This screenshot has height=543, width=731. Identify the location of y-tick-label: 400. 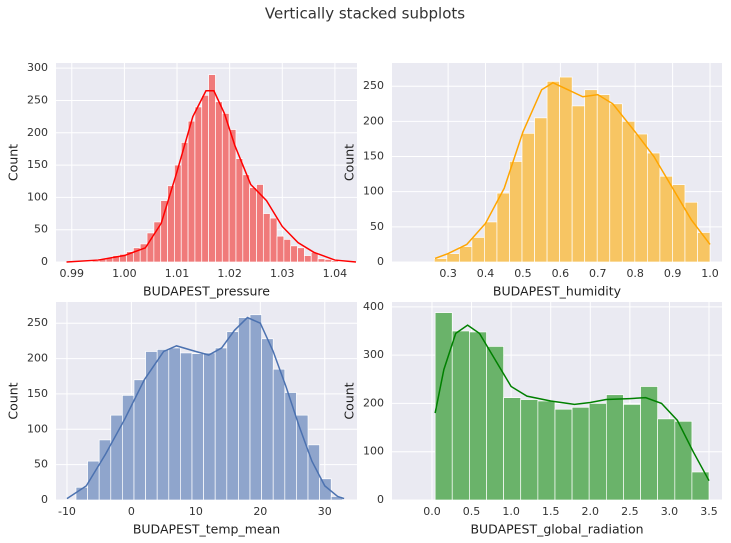
(373, 306).